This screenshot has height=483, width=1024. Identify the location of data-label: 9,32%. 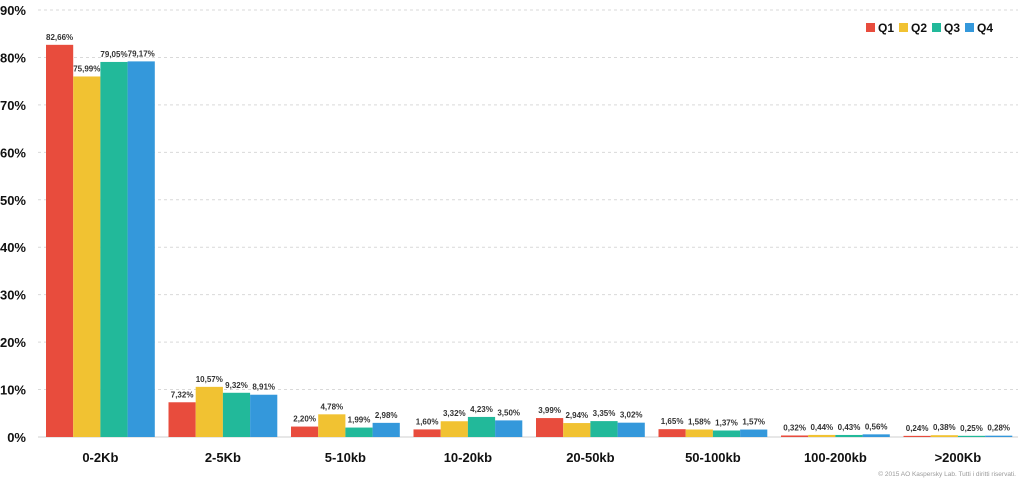
(236, 385).